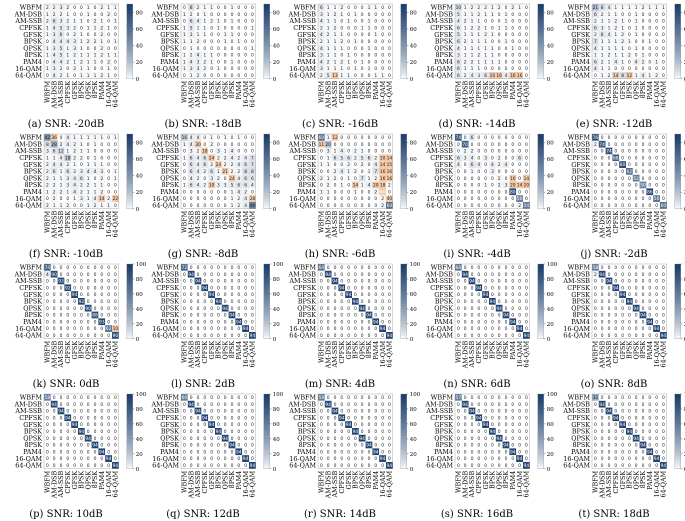 Image resolution: width=685 pixels, height=521 pixels. What do you see at coordinates (390, 165) in the screenshot?
I see `heatmap-cell-label: 15` at bounding box center [390, 165].